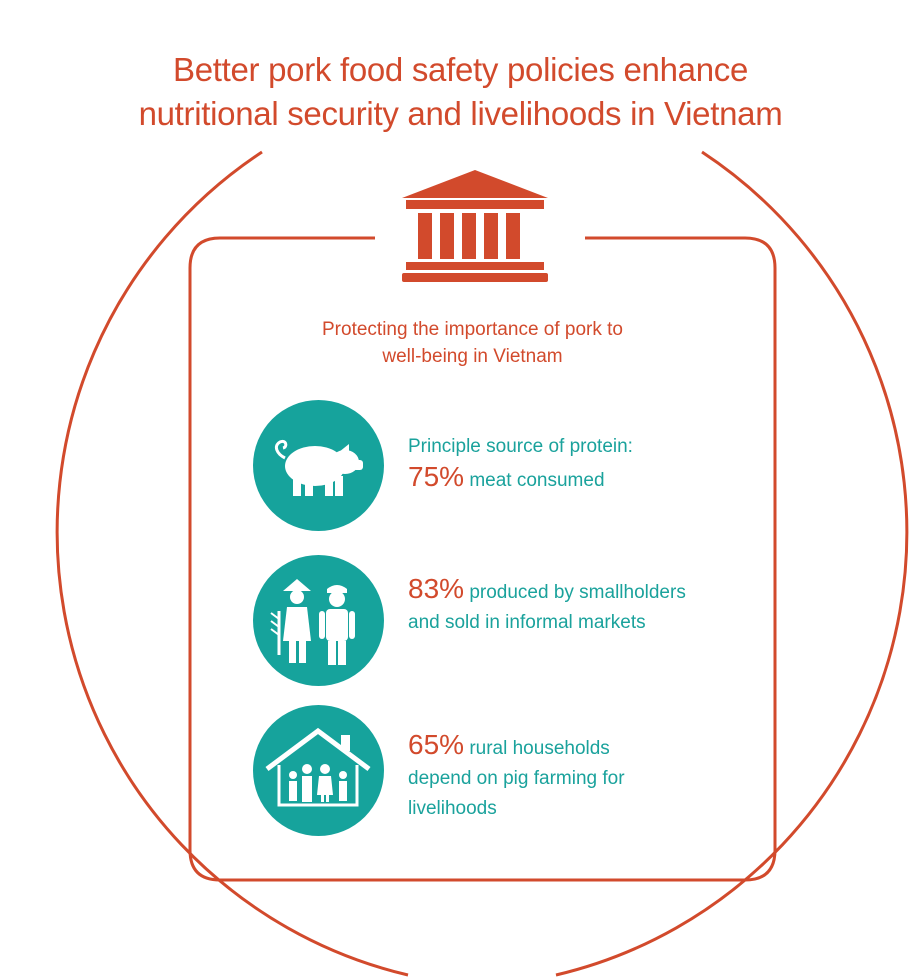  Describe the element at coordinates (436, 744) in the screenshot. I see `stat-rural-value: 65%` at that location.